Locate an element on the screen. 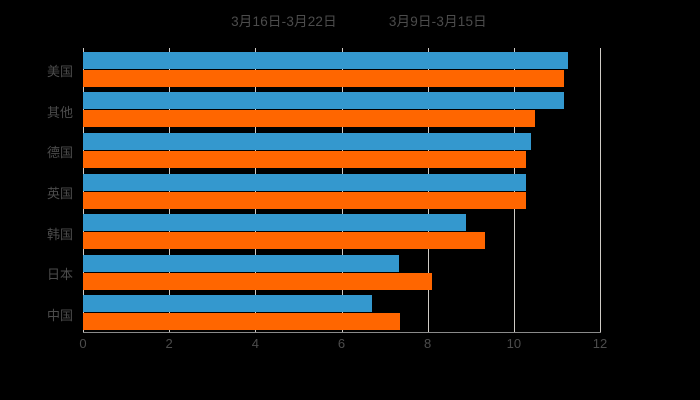  bar-中国-series-1 is located at coordinates (242, 322).